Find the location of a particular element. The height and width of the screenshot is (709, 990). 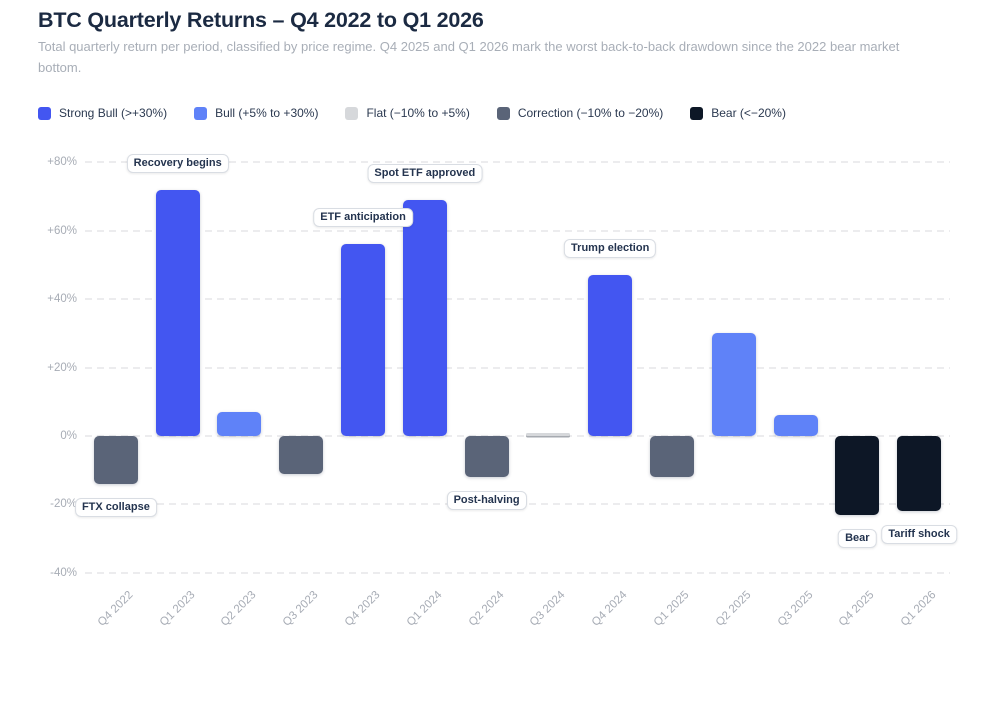

legend-swatch-correction is located at coordinates (503, 113).